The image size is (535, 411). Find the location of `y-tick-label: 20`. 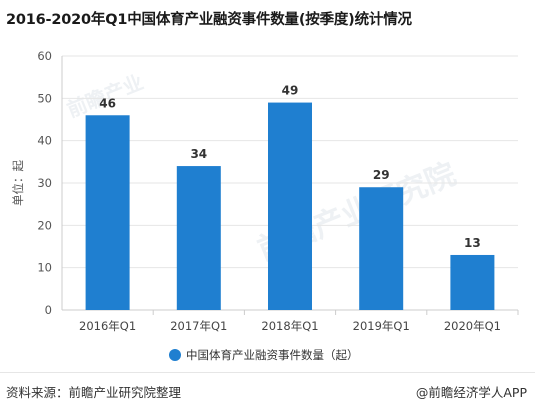

y-tick-label: 20 is located at coordinates (44, 225).